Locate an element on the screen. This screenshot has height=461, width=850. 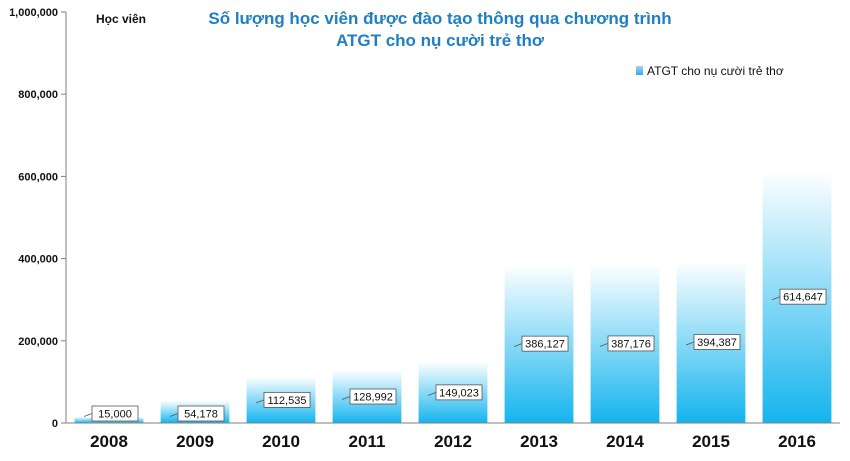
data-label-2010: 112,535 is located at coordinates (287, 401).